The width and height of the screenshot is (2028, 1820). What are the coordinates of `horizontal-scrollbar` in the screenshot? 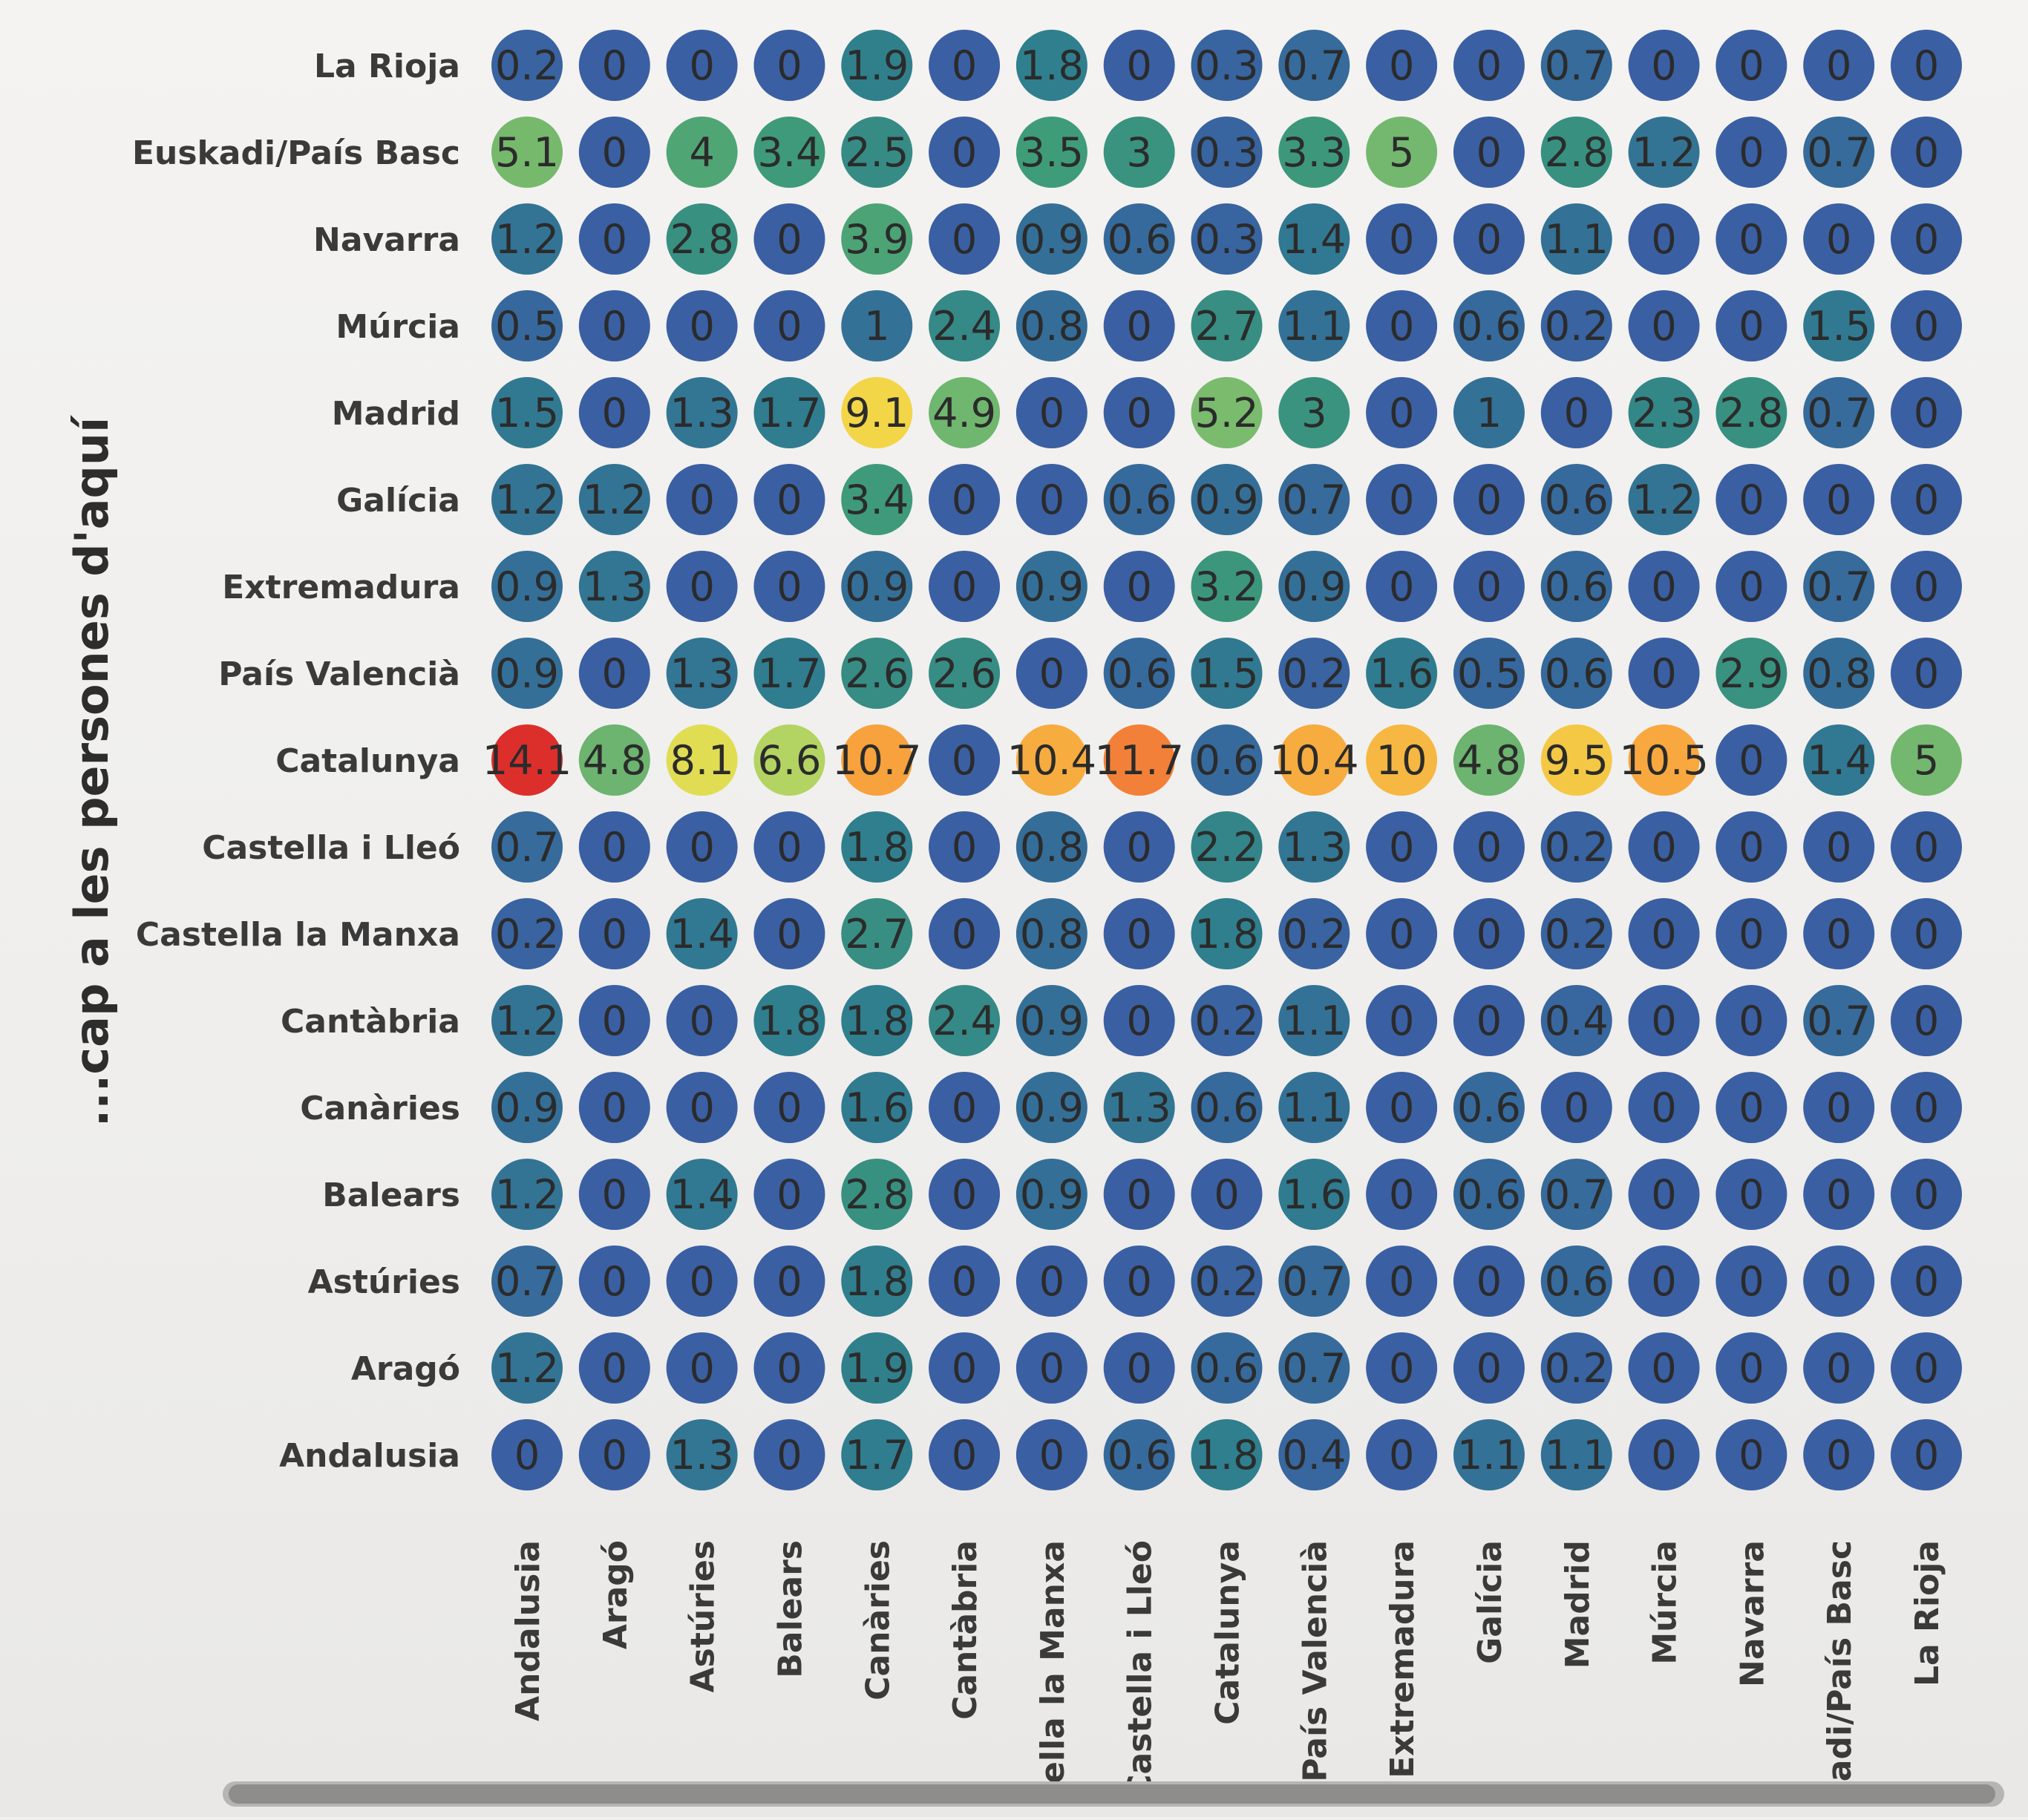 It's located at (1113, 1794).